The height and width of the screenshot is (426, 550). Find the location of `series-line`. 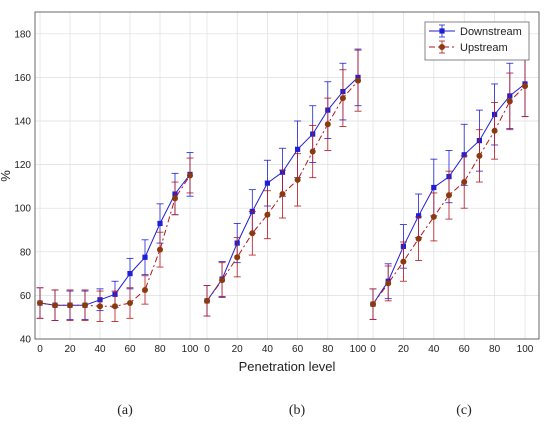

series-line is located at coordinates (449, 195).